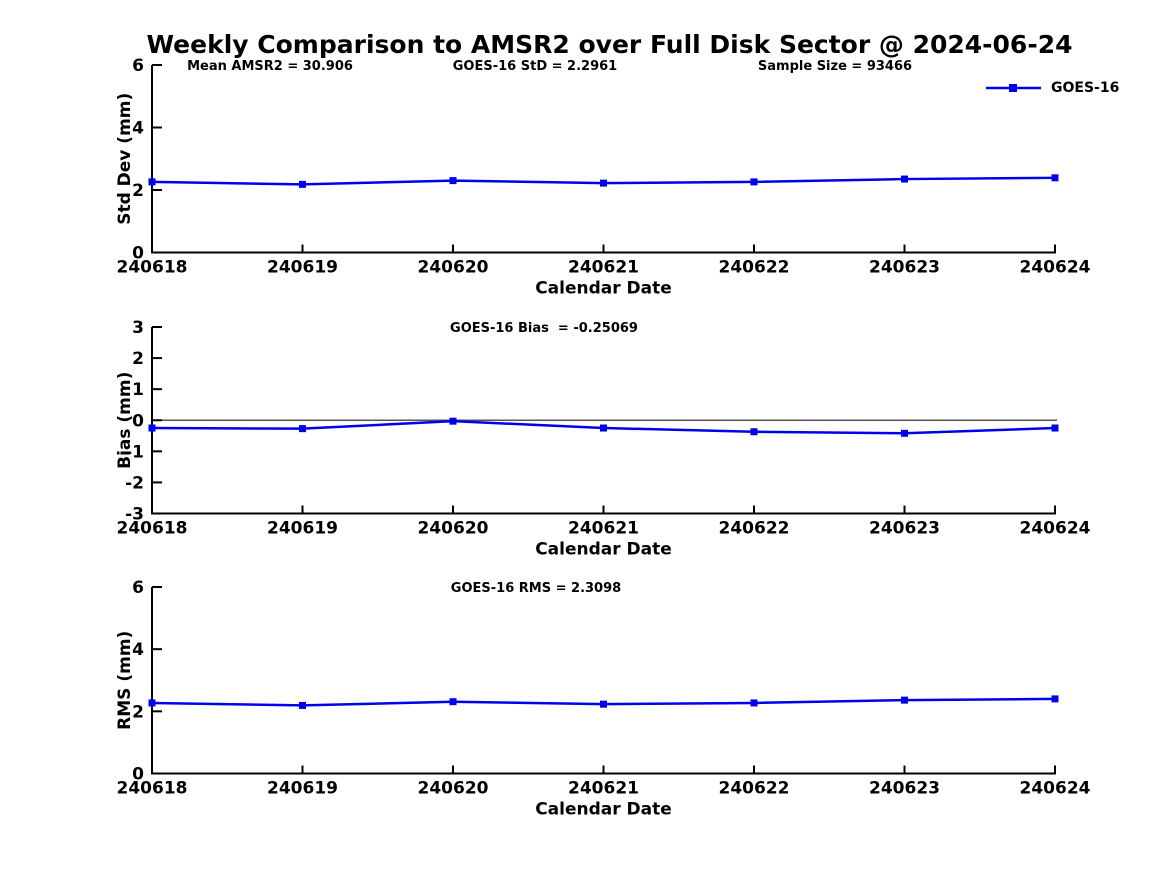 The image size is (1167, 875). Describe the element at coordinates (125, 159) in the screenshot. I see `y-axis-title: Std Dev (mm)` at that location.